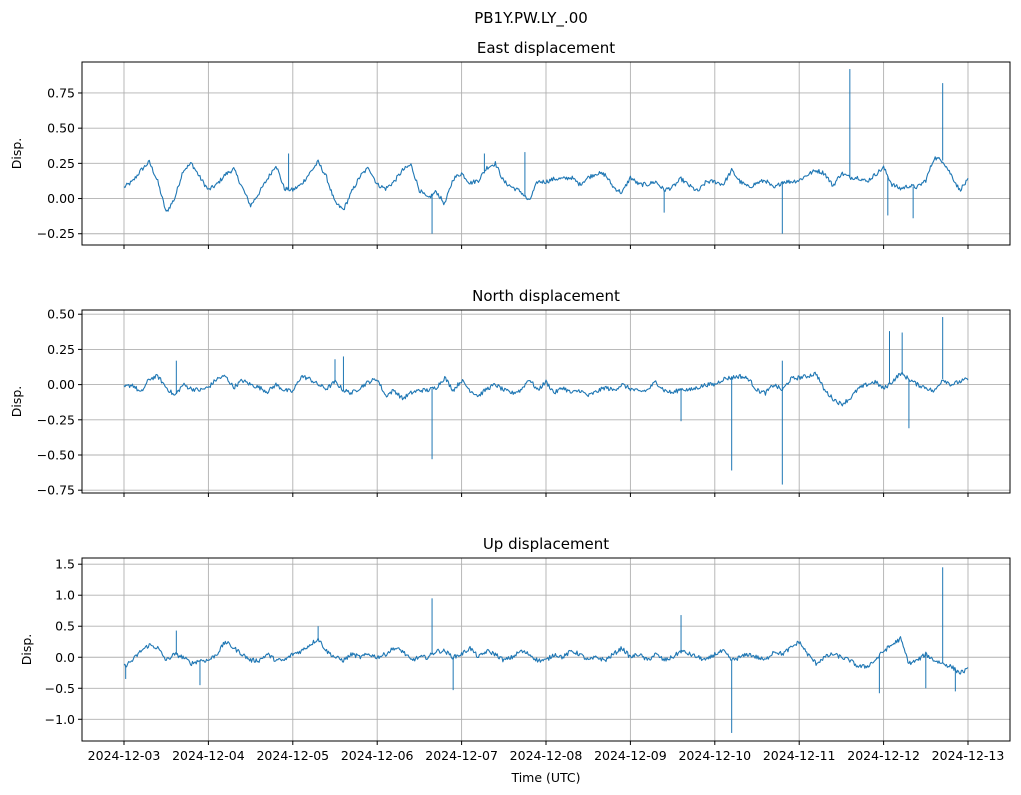 The image size is (1021, 795). I want to click on ytick-label-up: −1.0, so click(60, 719).